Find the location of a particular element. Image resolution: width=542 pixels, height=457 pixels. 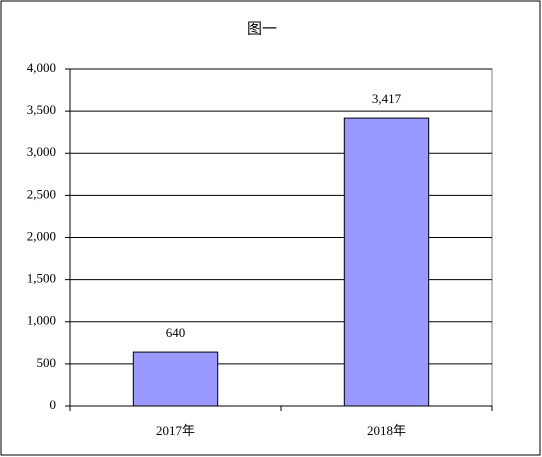

y-tick-label: 4,000 is located at coordinates (41, 67).